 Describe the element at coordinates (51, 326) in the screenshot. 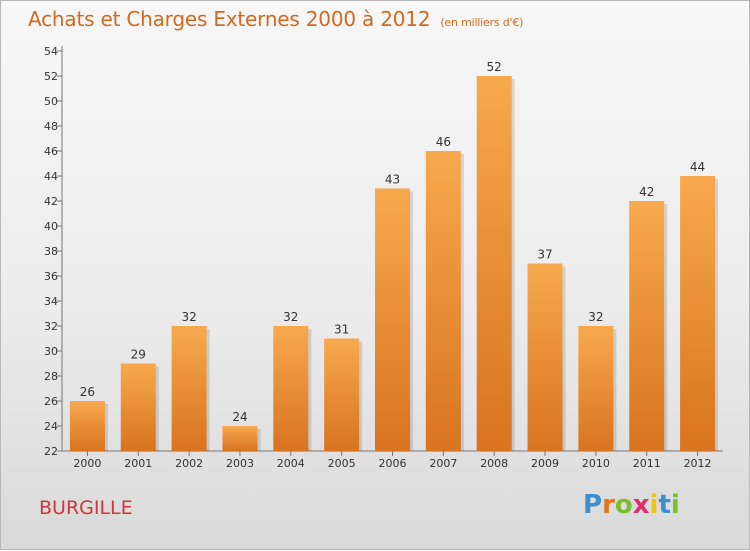

I see `y-tick-label: 32` at that location.